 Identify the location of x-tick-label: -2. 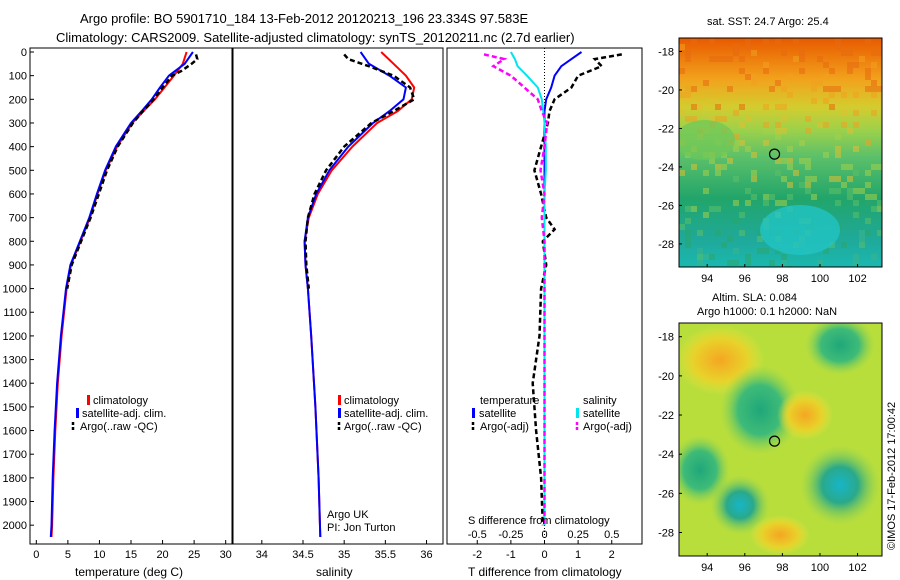
(477, 555).